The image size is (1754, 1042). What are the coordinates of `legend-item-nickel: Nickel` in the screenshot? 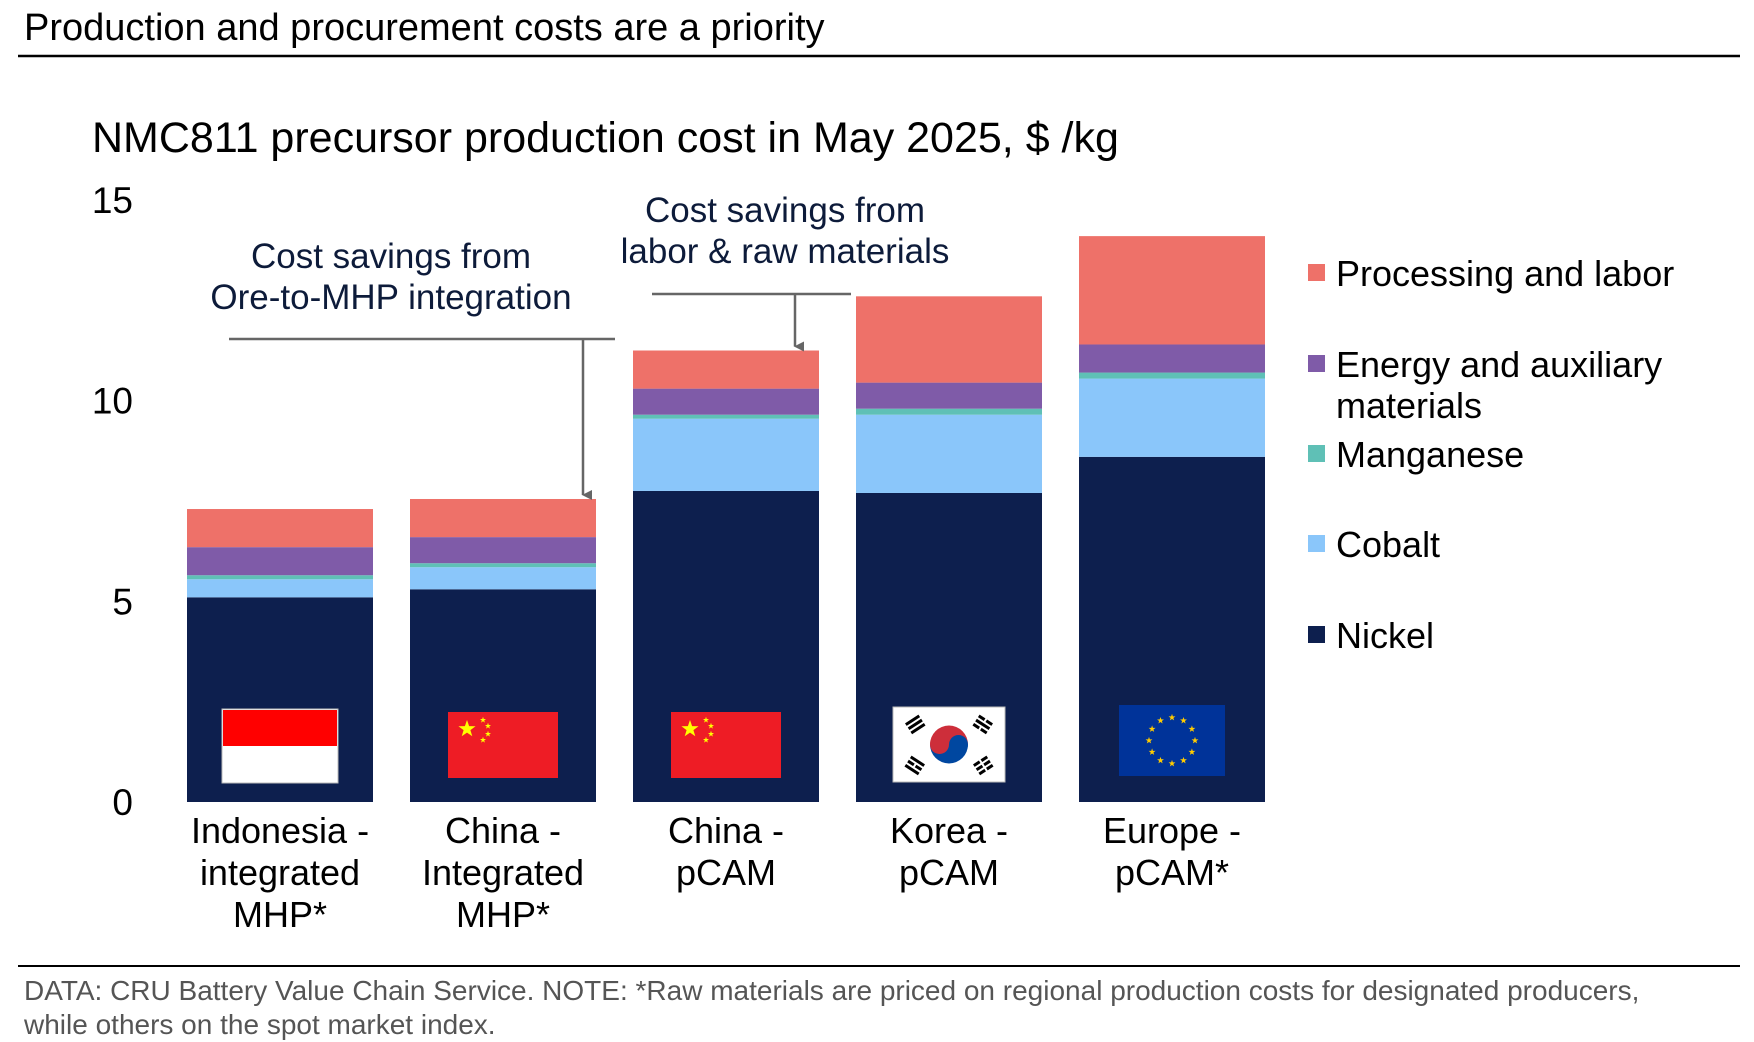 It's located at (1371, 635).